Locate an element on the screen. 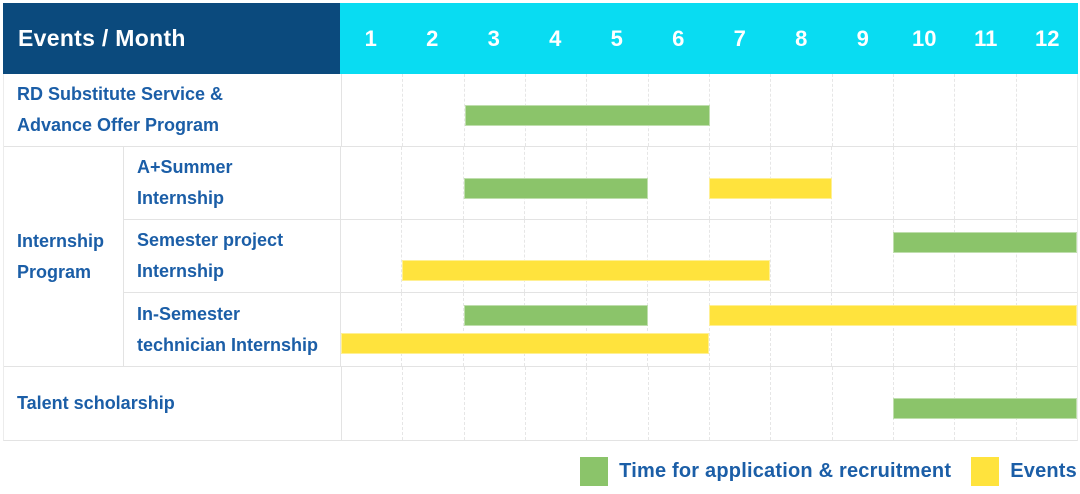  legend-label: Events is located at coordinates (1043, 471).